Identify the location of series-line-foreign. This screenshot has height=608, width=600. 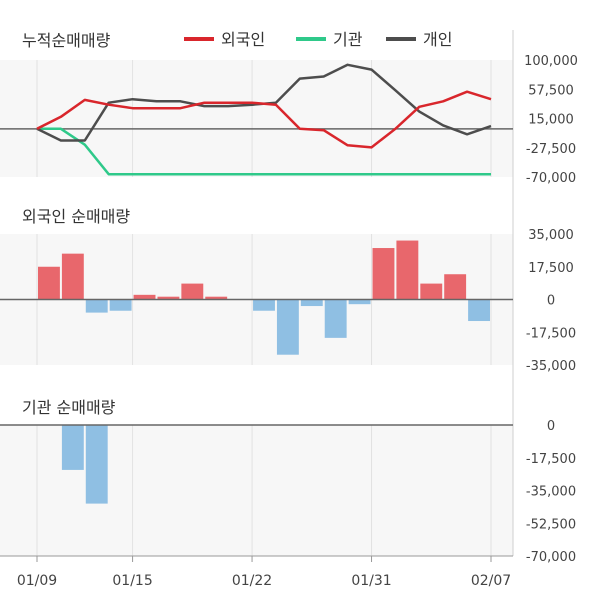
(264, 119).